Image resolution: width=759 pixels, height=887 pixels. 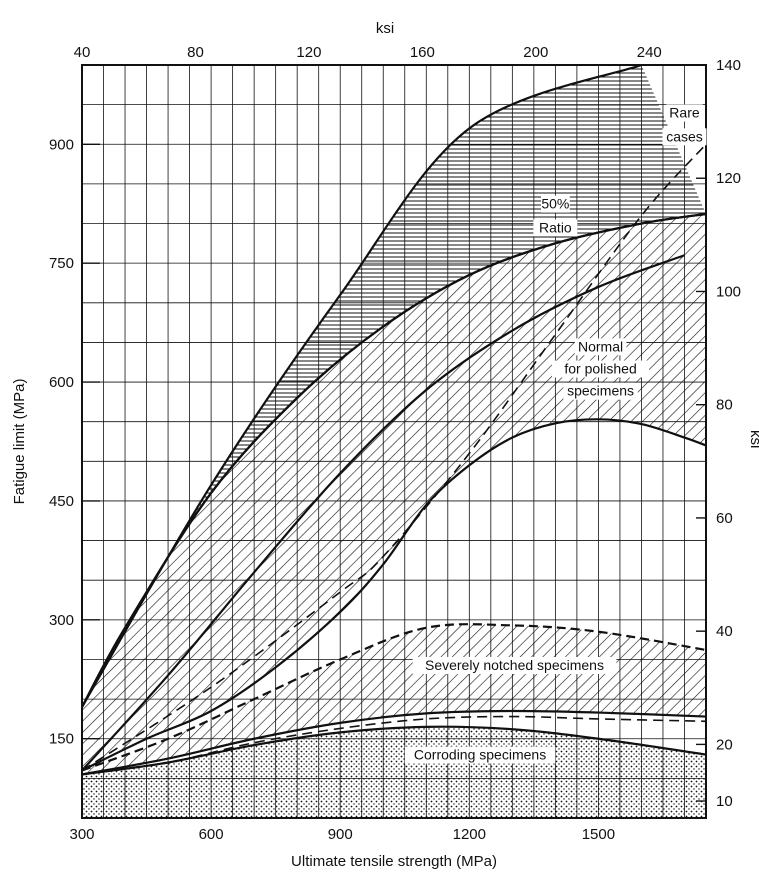 I want to click on x-tick-label: 600, so click(x=211, y=834).